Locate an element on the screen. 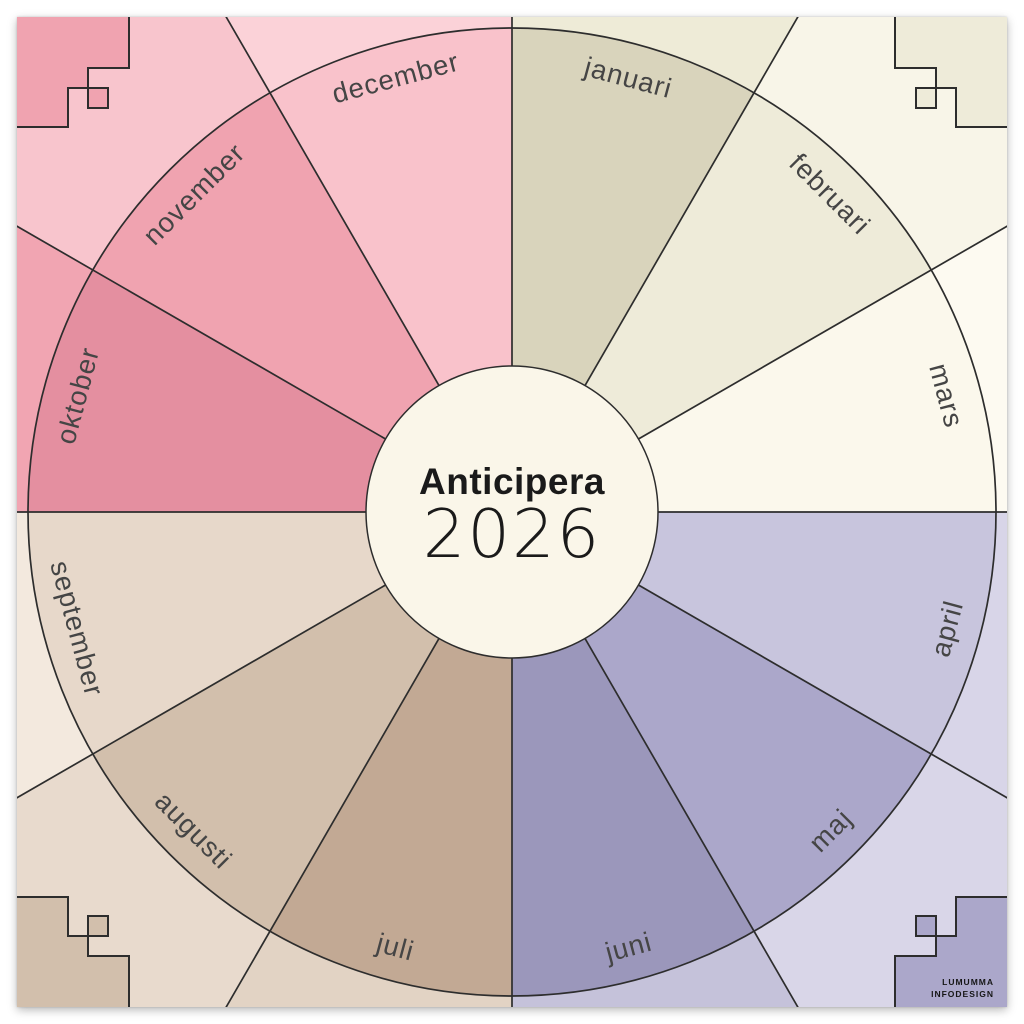  corner-deco-top-right is located at coordinates (950, 72).